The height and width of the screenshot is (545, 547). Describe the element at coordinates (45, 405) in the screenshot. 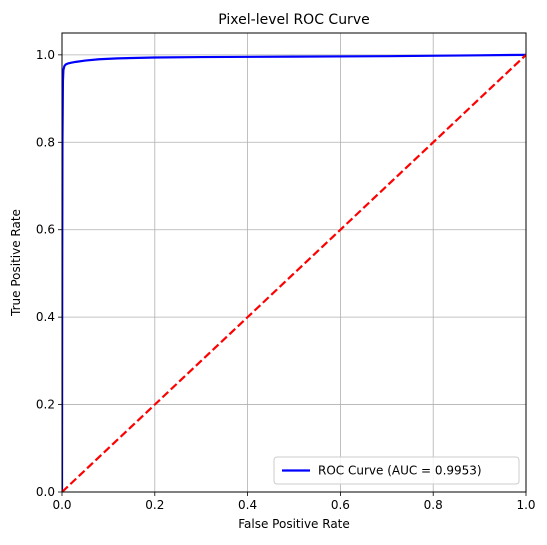

I see `y-tick-label: 0.2` at that location.